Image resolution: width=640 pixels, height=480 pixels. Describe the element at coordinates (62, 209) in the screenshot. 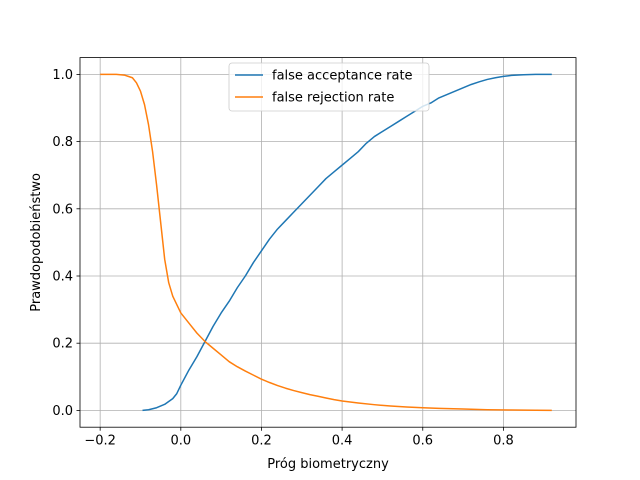

I see `y-tick-label: 0.6` at that location.